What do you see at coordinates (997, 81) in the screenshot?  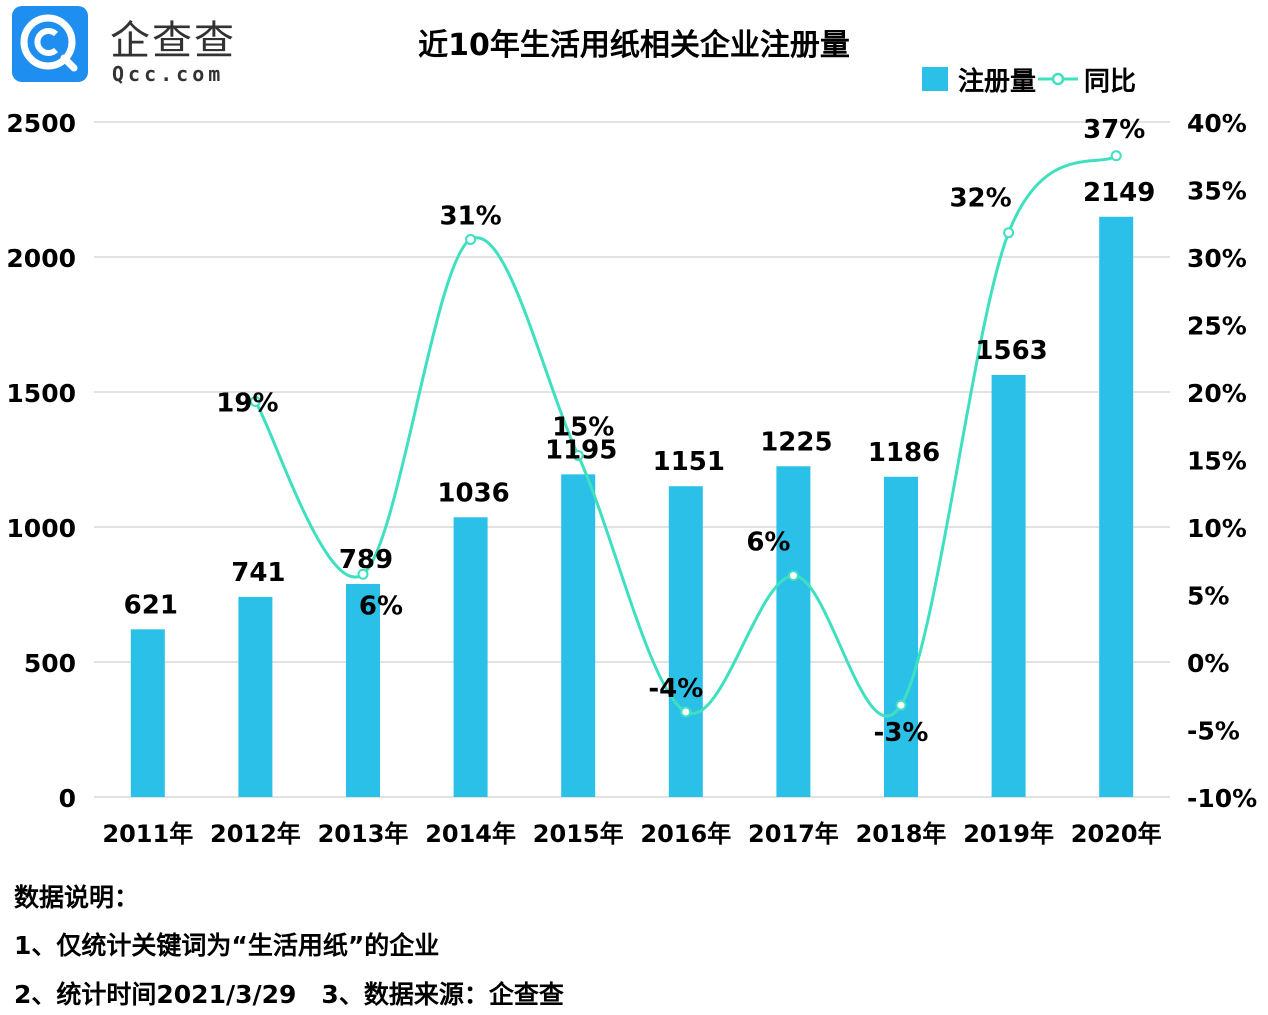 I see `legend-label-registrations: 注册量` at bounding box center [997, 81].